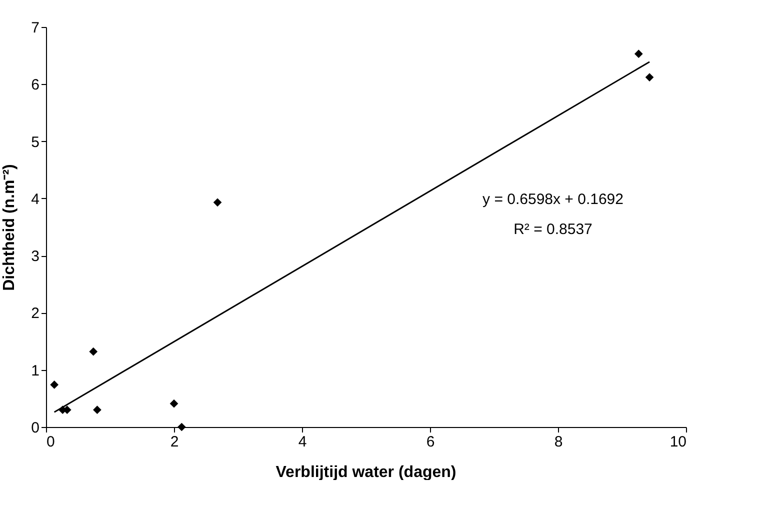  Describe the element at coordinates (174, 442) in the screenshot. I see `x-tick-label: 2` at that location.